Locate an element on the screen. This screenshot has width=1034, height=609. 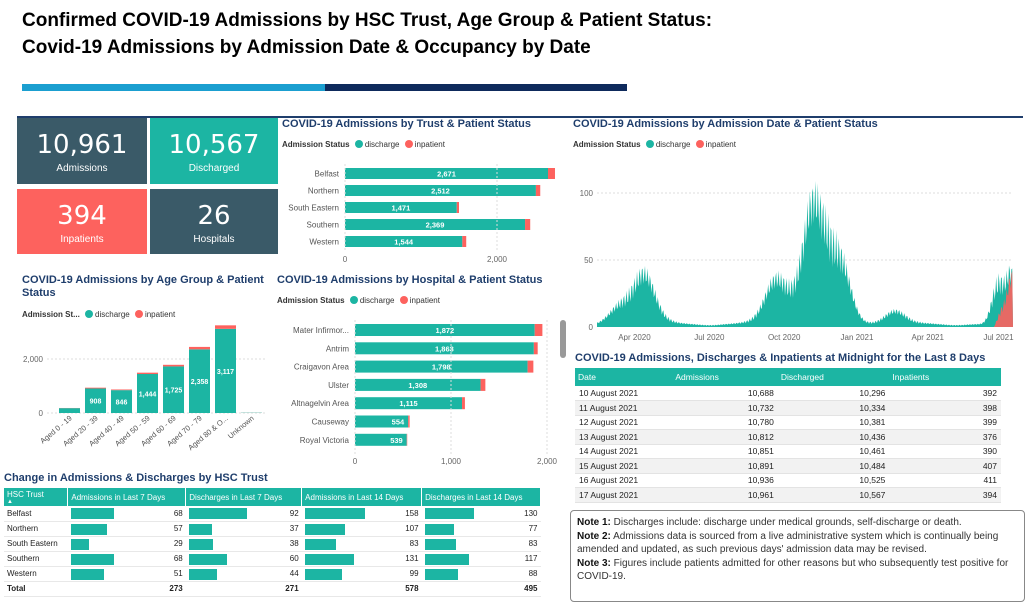
table-cell: 10,334 is located at coordinates (833, 408).